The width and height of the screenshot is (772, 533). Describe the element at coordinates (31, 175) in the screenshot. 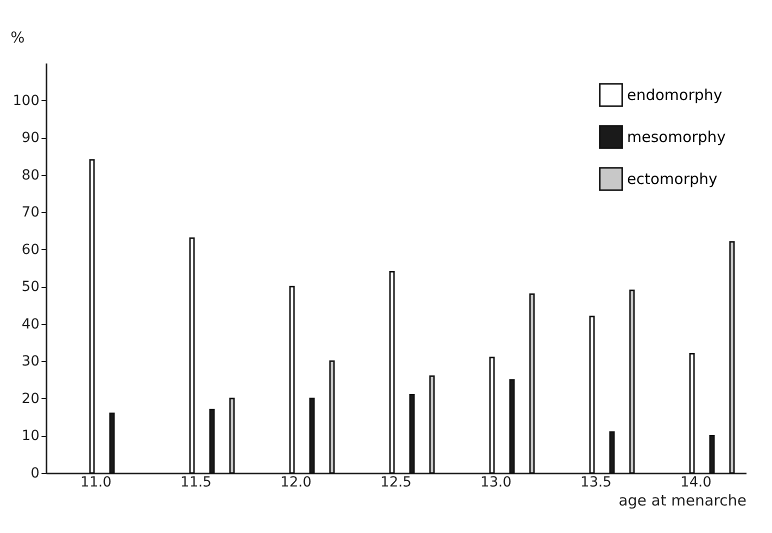

I see `y-tick-label: 80` at that location.